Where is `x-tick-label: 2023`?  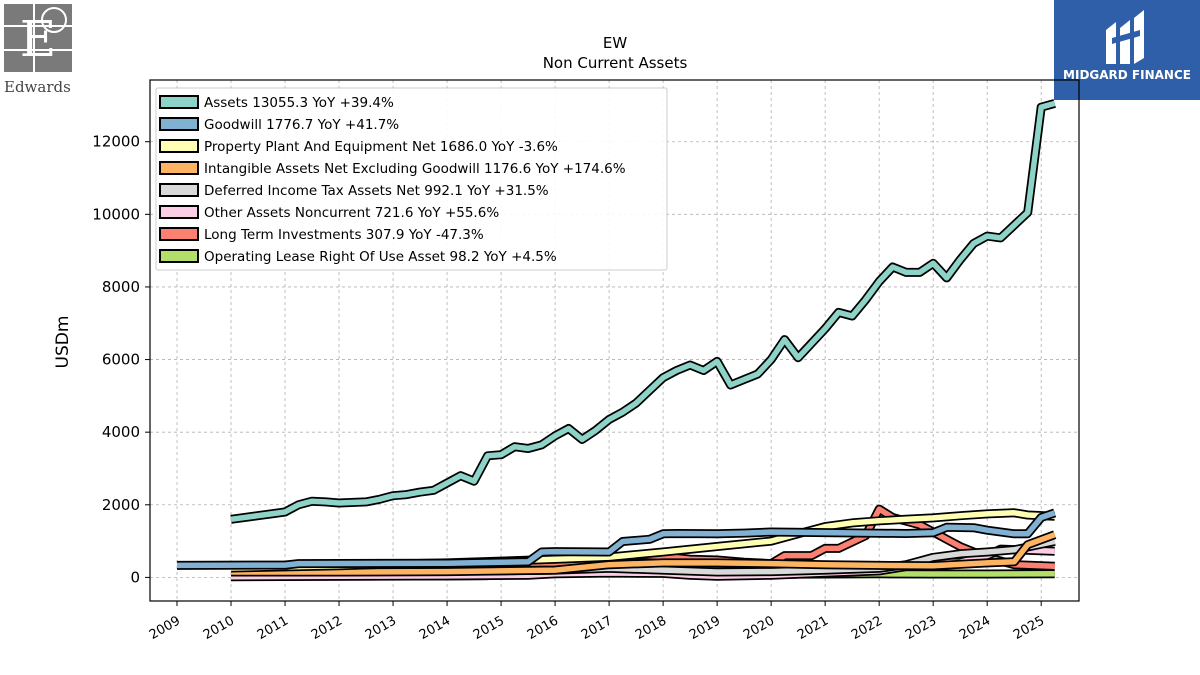 x-tick-label: 2023 is located at coordinates (921, 628).